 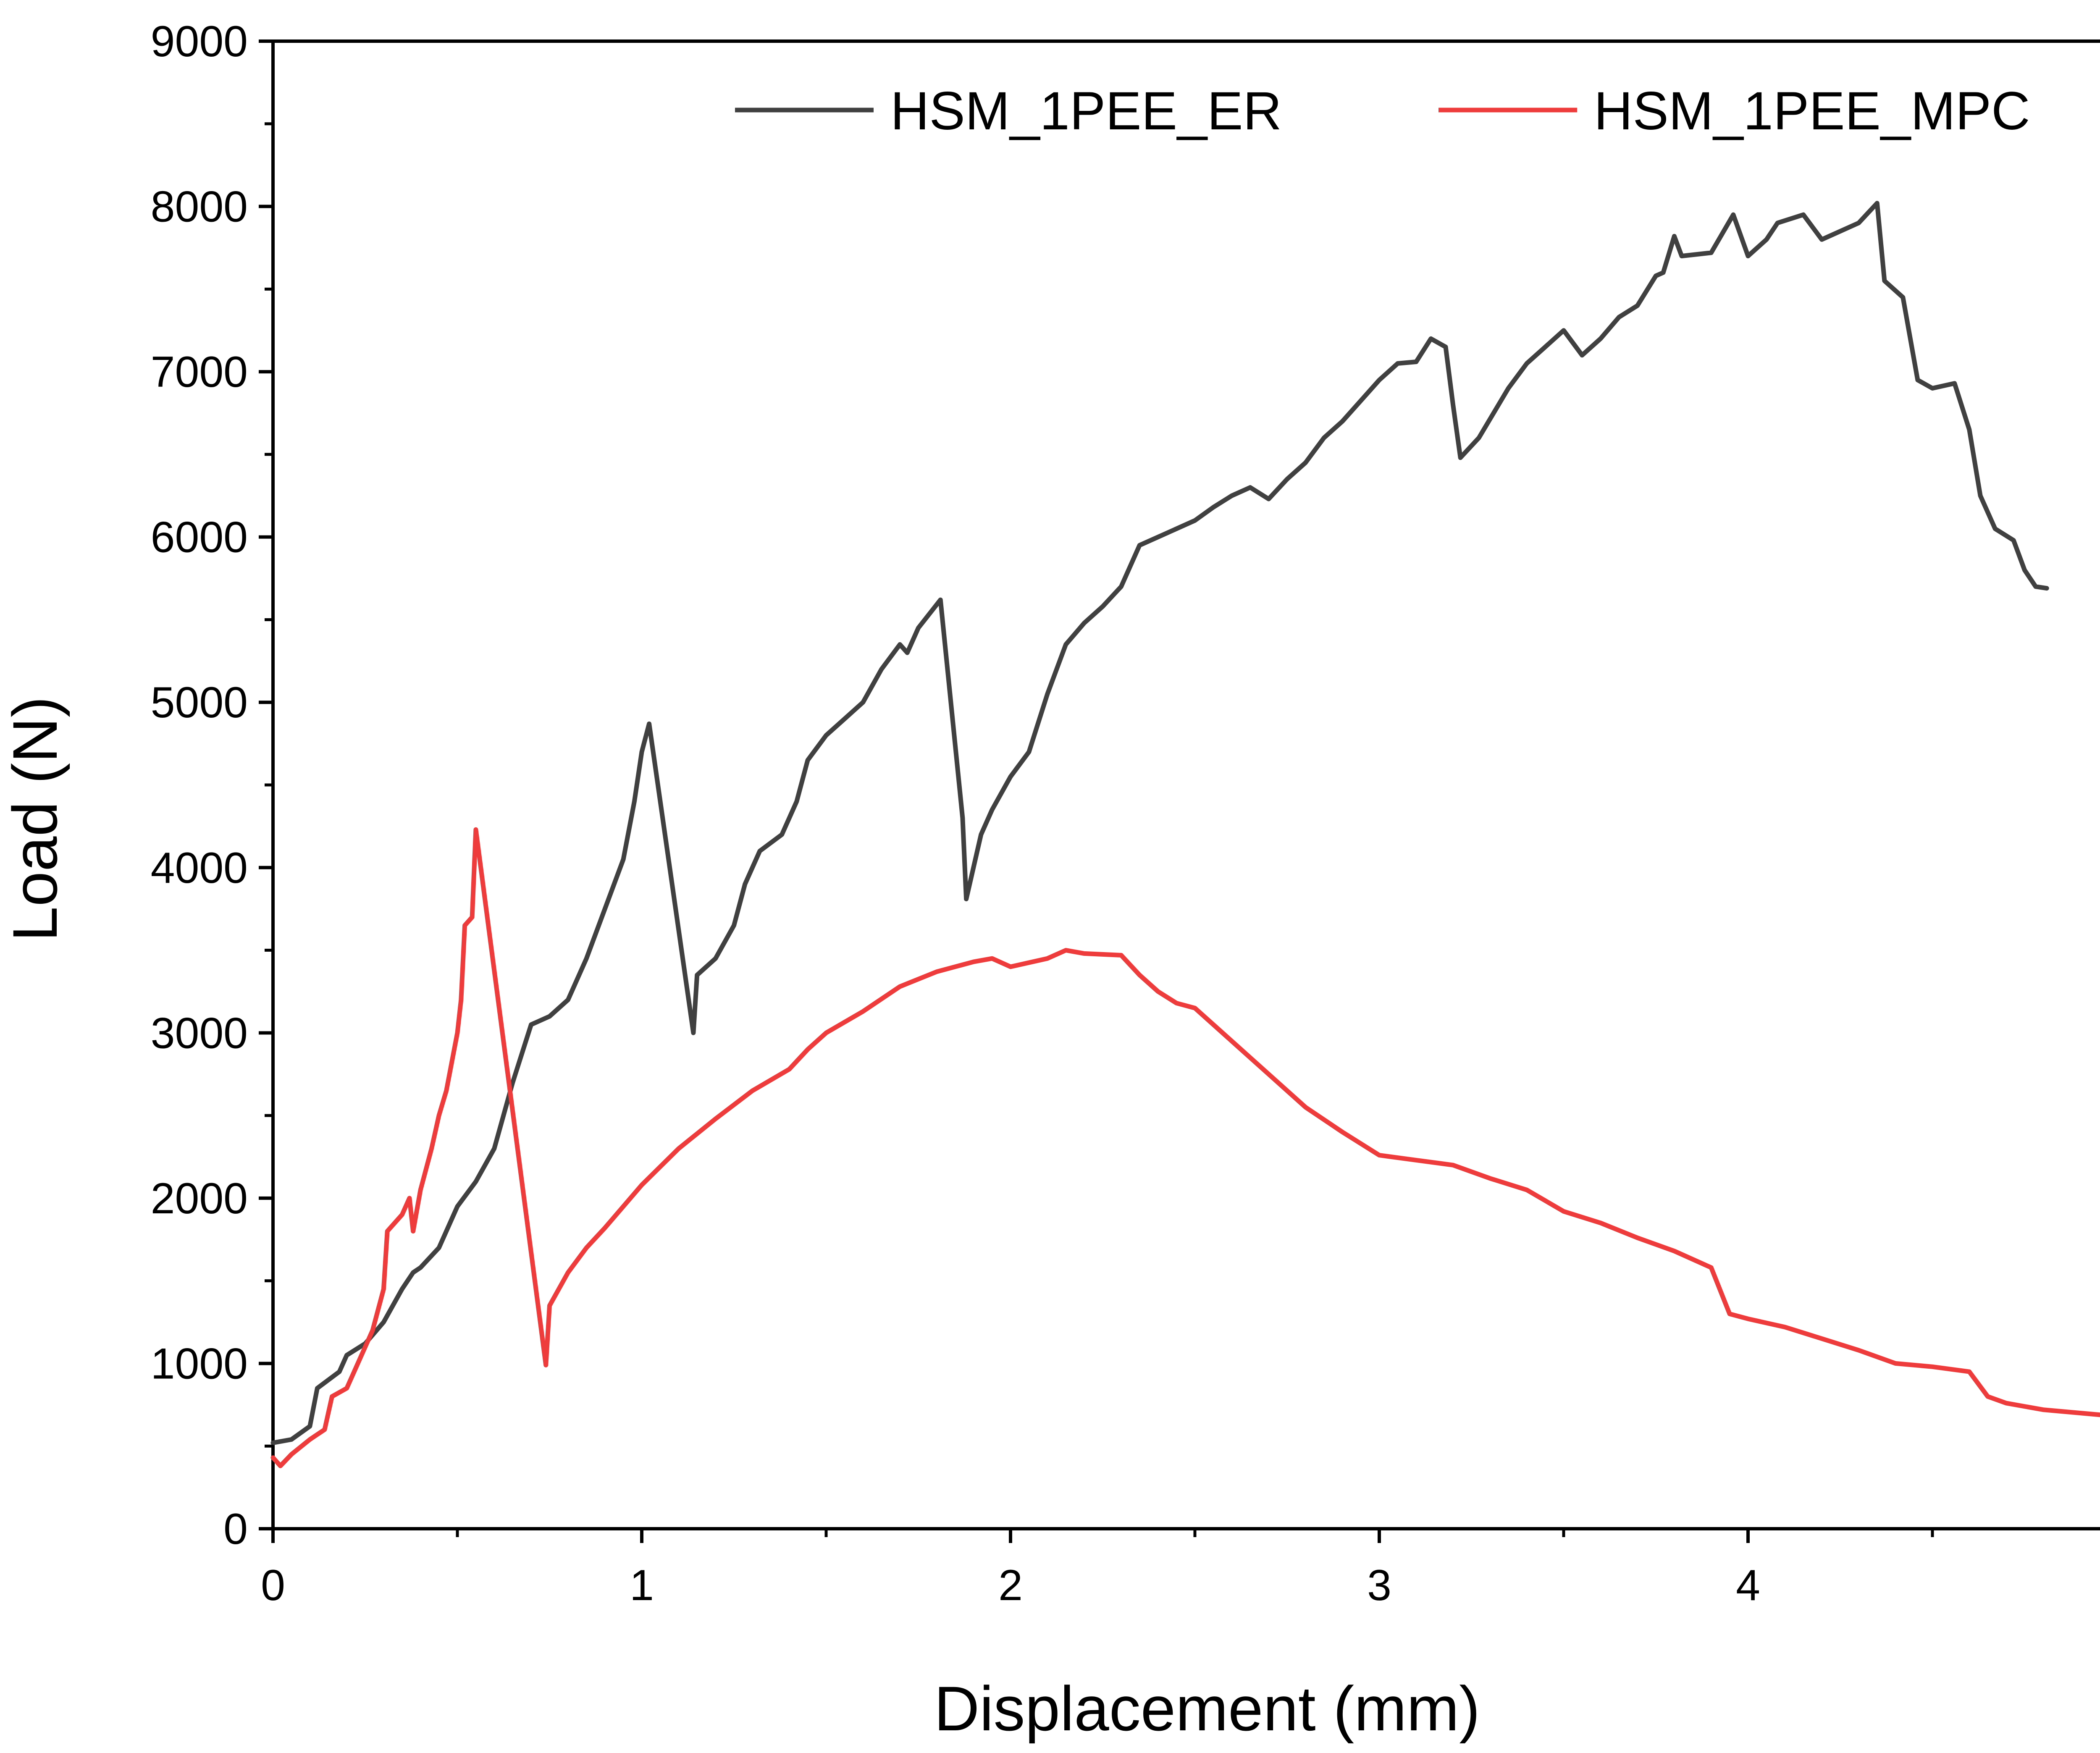 I want to click on legend: HSM_1PEE_ER HSM_1PEE_MPC, so click(x=1382, y=111).